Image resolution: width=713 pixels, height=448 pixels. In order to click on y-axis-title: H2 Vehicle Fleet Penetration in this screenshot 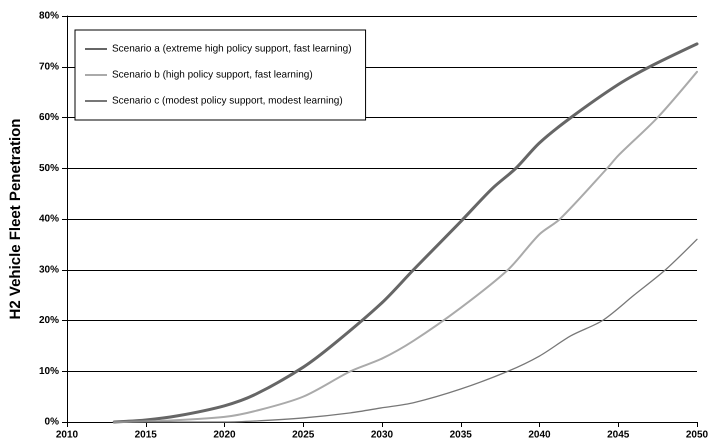, I will do `click(15, 219)`.